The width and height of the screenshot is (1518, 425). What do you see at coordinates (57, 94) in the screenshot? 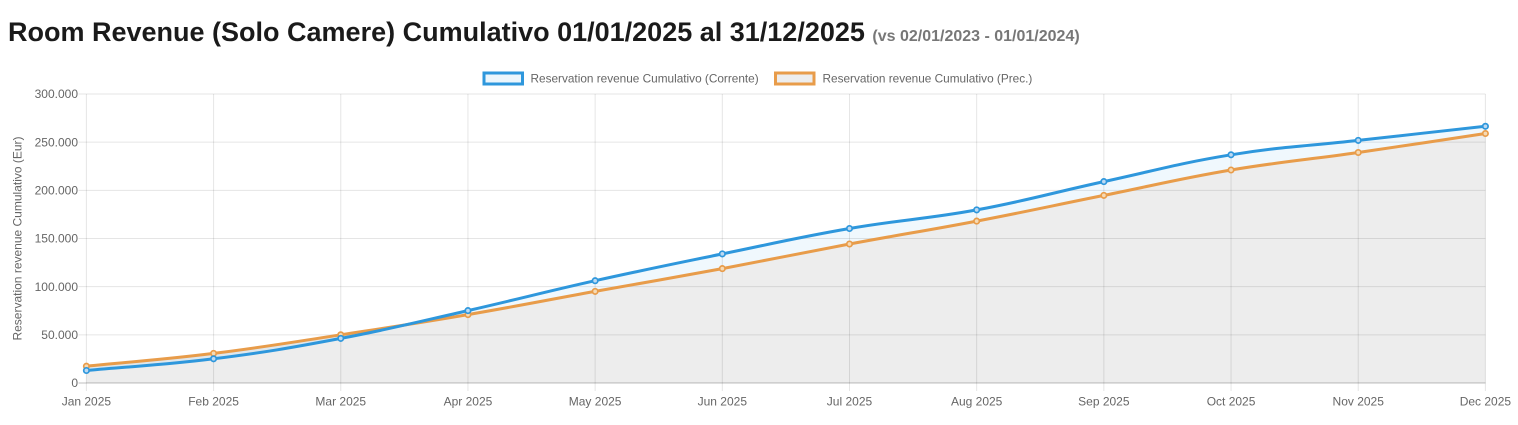
I see `svg-text: 300.000` at bounding box center [57, 94].